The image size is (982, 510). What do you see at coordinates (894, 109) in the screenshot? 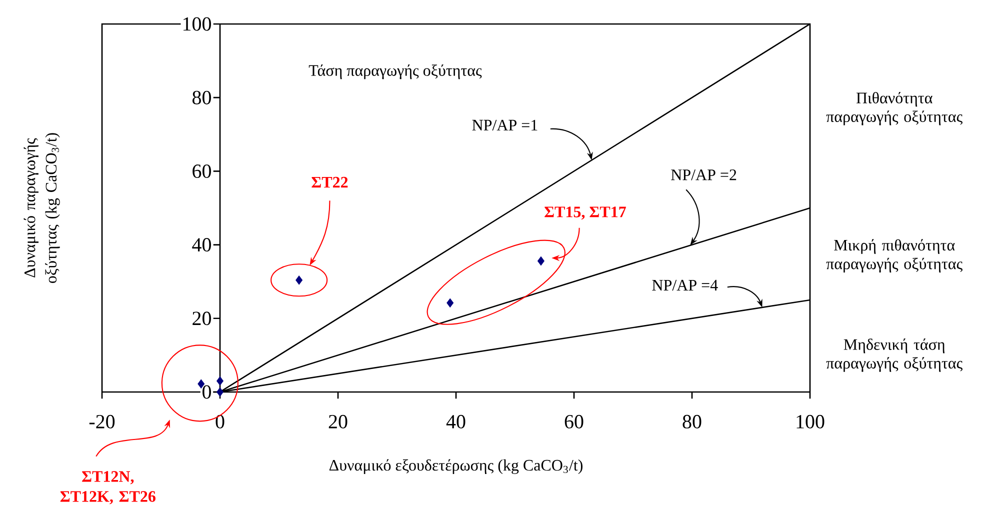
I see `text: Πιθανότητα παραγωγής οξύτητας` at bounding box center [894, 109].